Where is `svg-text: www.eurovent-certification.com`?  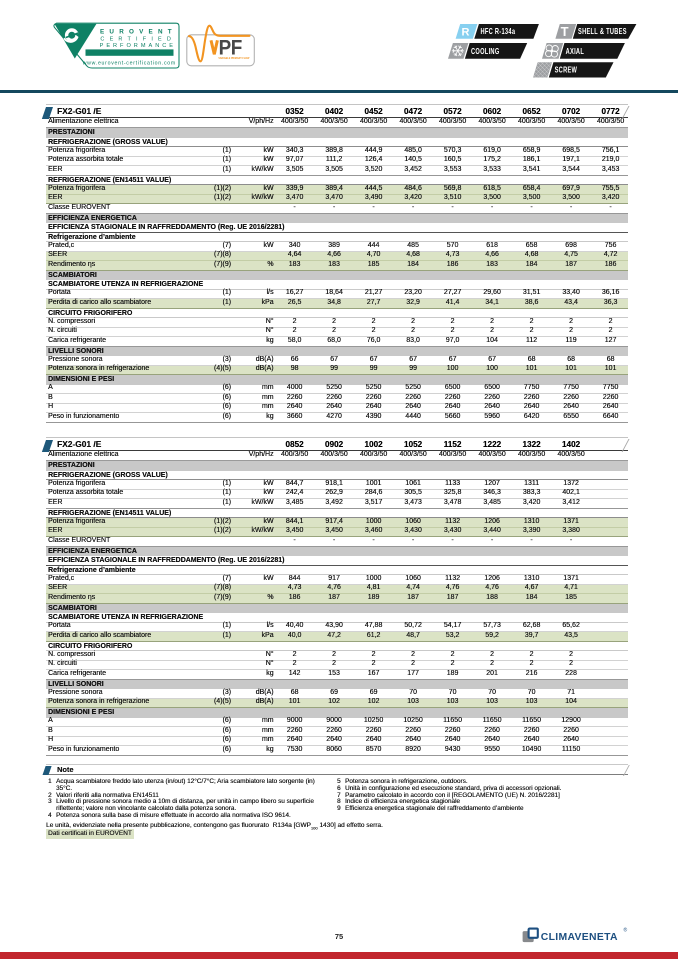 svg-text: www.eurovent-certification.com is located at coordinates (129, 63).